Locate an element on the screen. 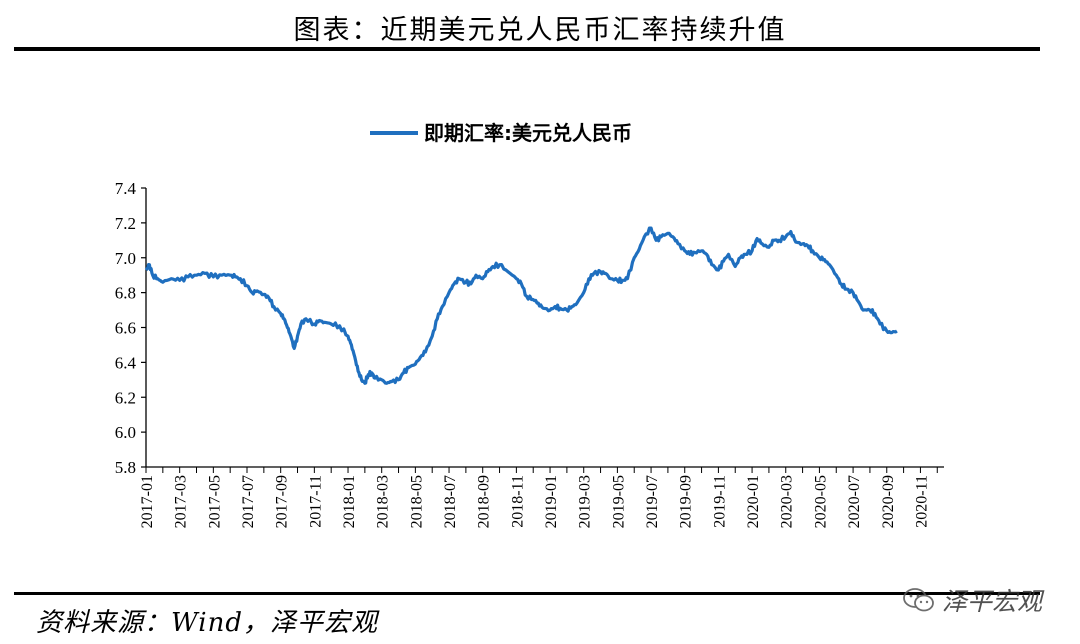  y-axis: 5.8 6.0 6.2 6.4 6.6 6.8 7.0 7.2 7.4 is located at coordinates (131, 328).